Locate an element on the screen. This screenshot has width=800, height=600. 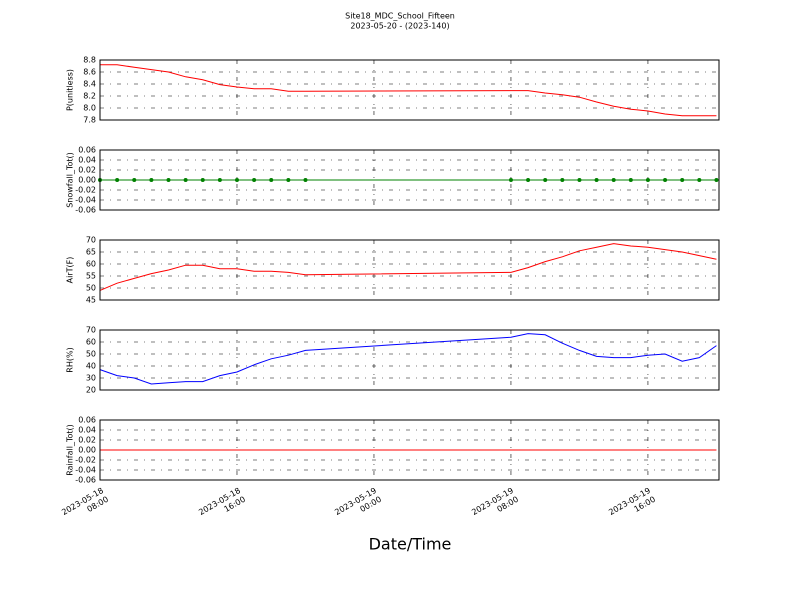
y-axis-label: Rainfall_Tot() is located at coordinates (70, 450).